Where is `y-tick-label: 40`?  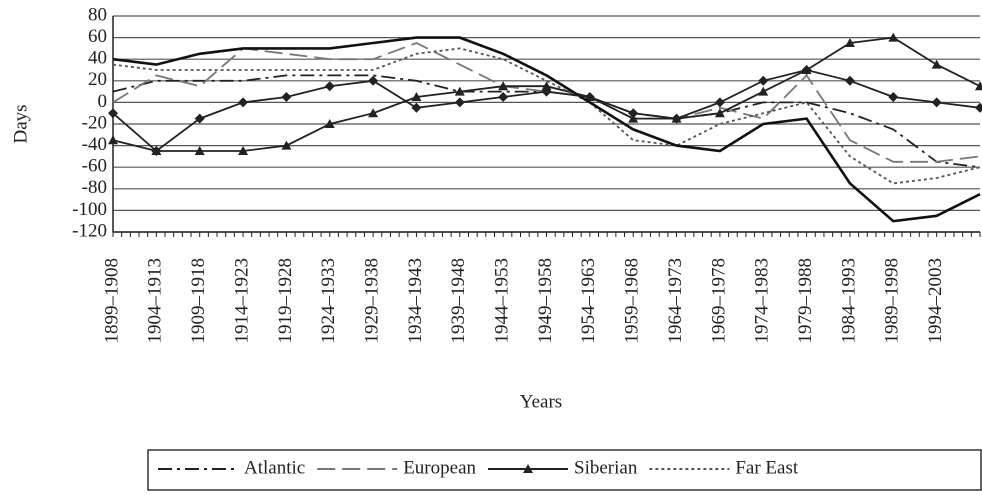 y-tick-label: 40 is located at coordinates (97, 58).